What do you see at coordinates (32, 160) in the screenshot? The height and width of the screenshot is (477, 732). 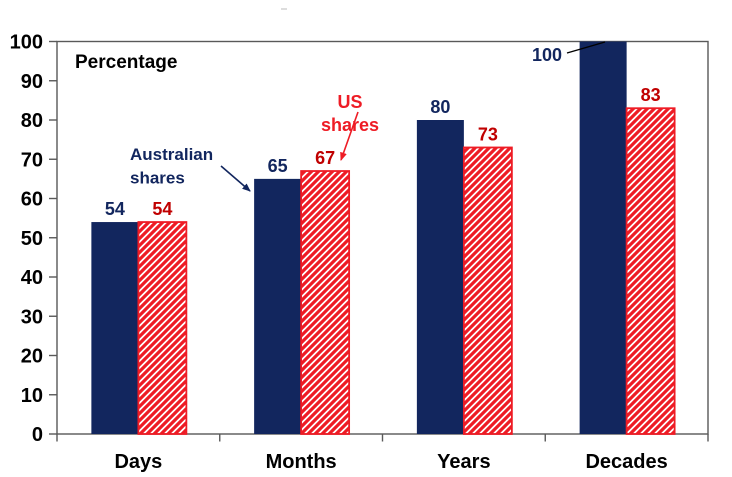 I see `y-axis-label-70: 70` at bounding box center [32, 160].